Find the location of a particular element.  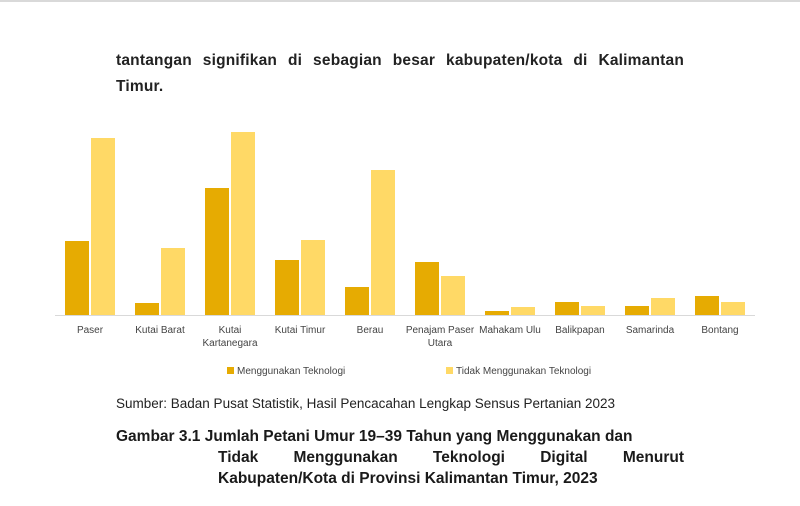

x-tick-label: Bontang is located at coordinates (719, 330).